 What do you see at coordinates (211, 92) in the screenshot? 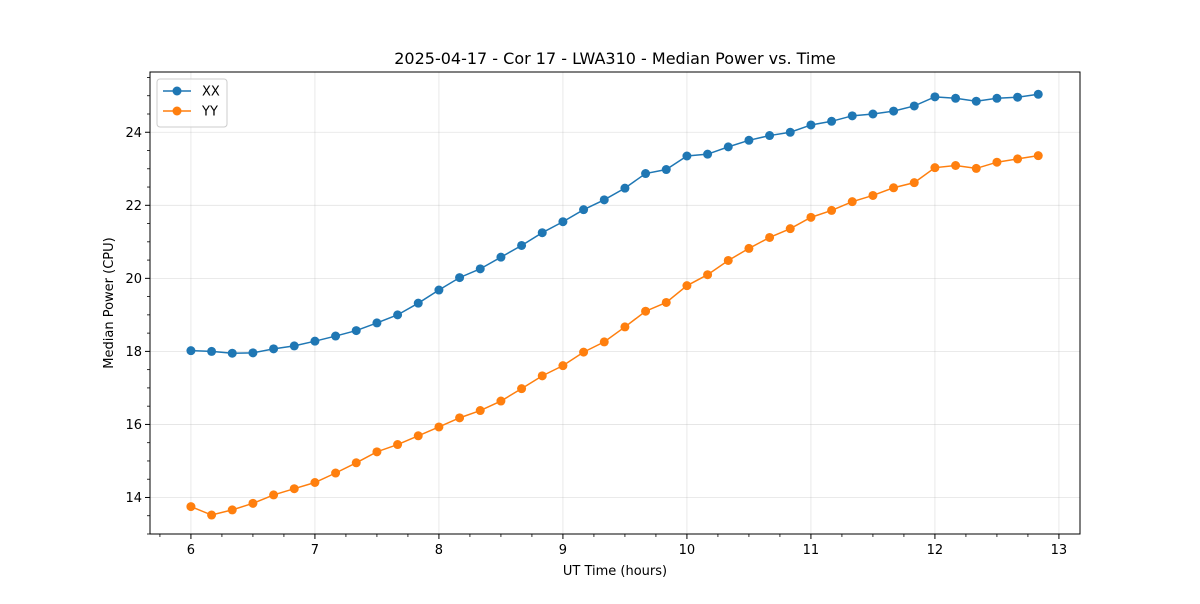
I see `legend-label-xx: XX` at bounding box center [211, 92].